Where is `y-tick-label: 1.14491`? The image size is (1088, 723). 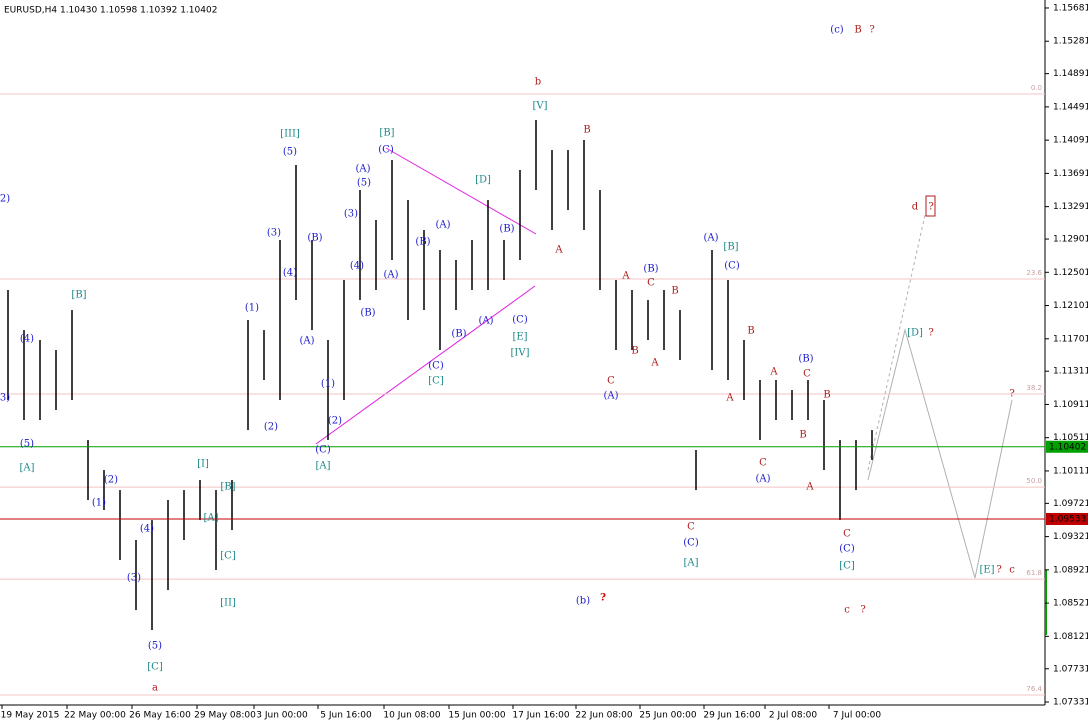 y-tick-label: 1.14491 is located at coordinates (1070, 107).